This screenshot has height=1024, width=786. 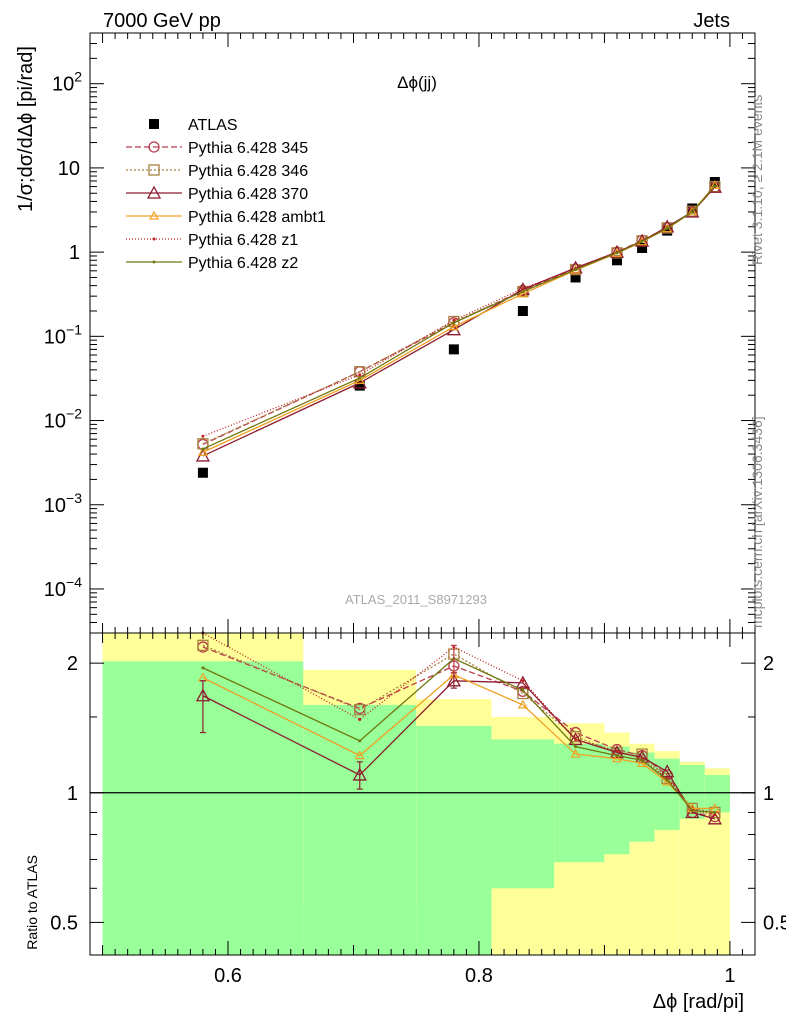 What do you see at coordinates (63, 587) in the screenshot?
I see `y-tick-label: 10⁻⁴` at bounding box center [63, 587].